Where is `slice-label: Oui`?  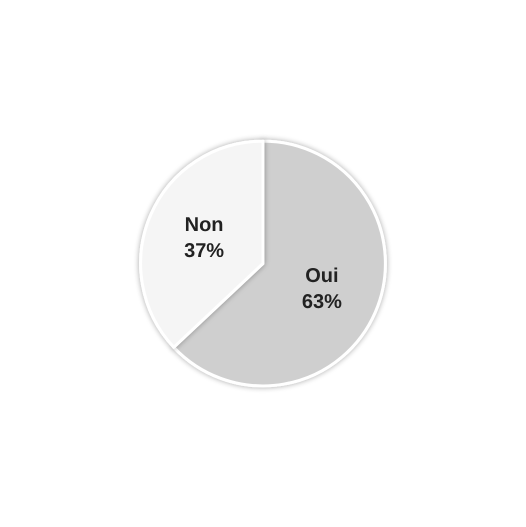 slice-label: Oui is located at coordinates (322, 275).